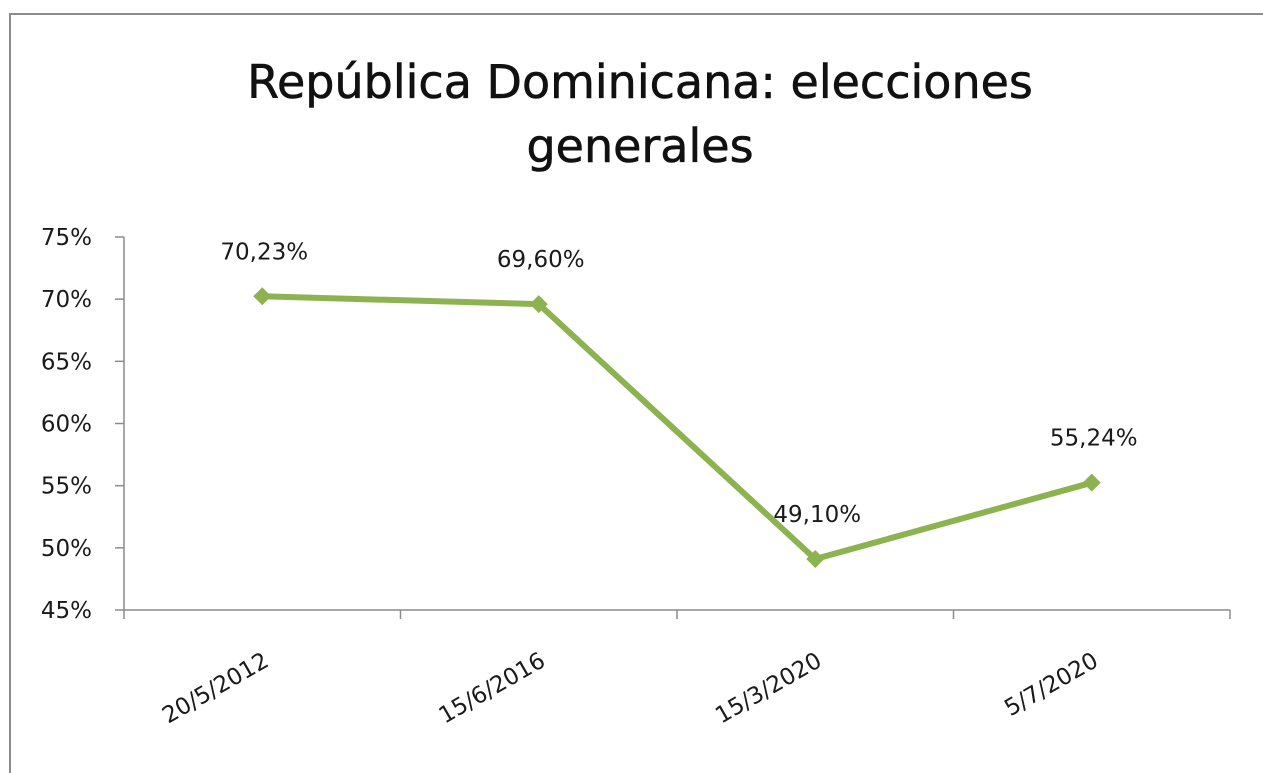 The width and height of the screenshot is (1263, 773). I want to click on data-label: 55,24%, so click(1094, 439).